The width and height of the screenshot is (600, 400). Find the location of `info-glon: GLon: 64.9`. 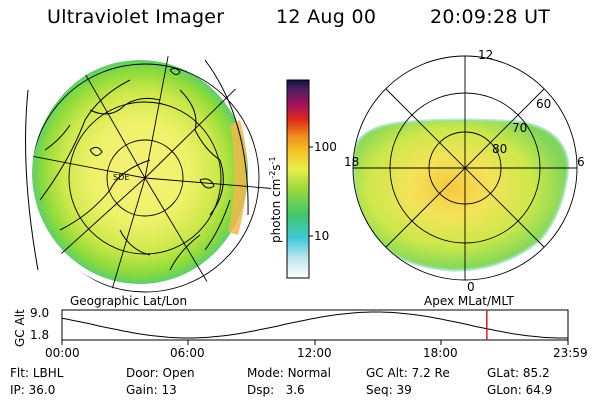

info-glon: GLon: 64.9 is located at coordinates (519, 390).